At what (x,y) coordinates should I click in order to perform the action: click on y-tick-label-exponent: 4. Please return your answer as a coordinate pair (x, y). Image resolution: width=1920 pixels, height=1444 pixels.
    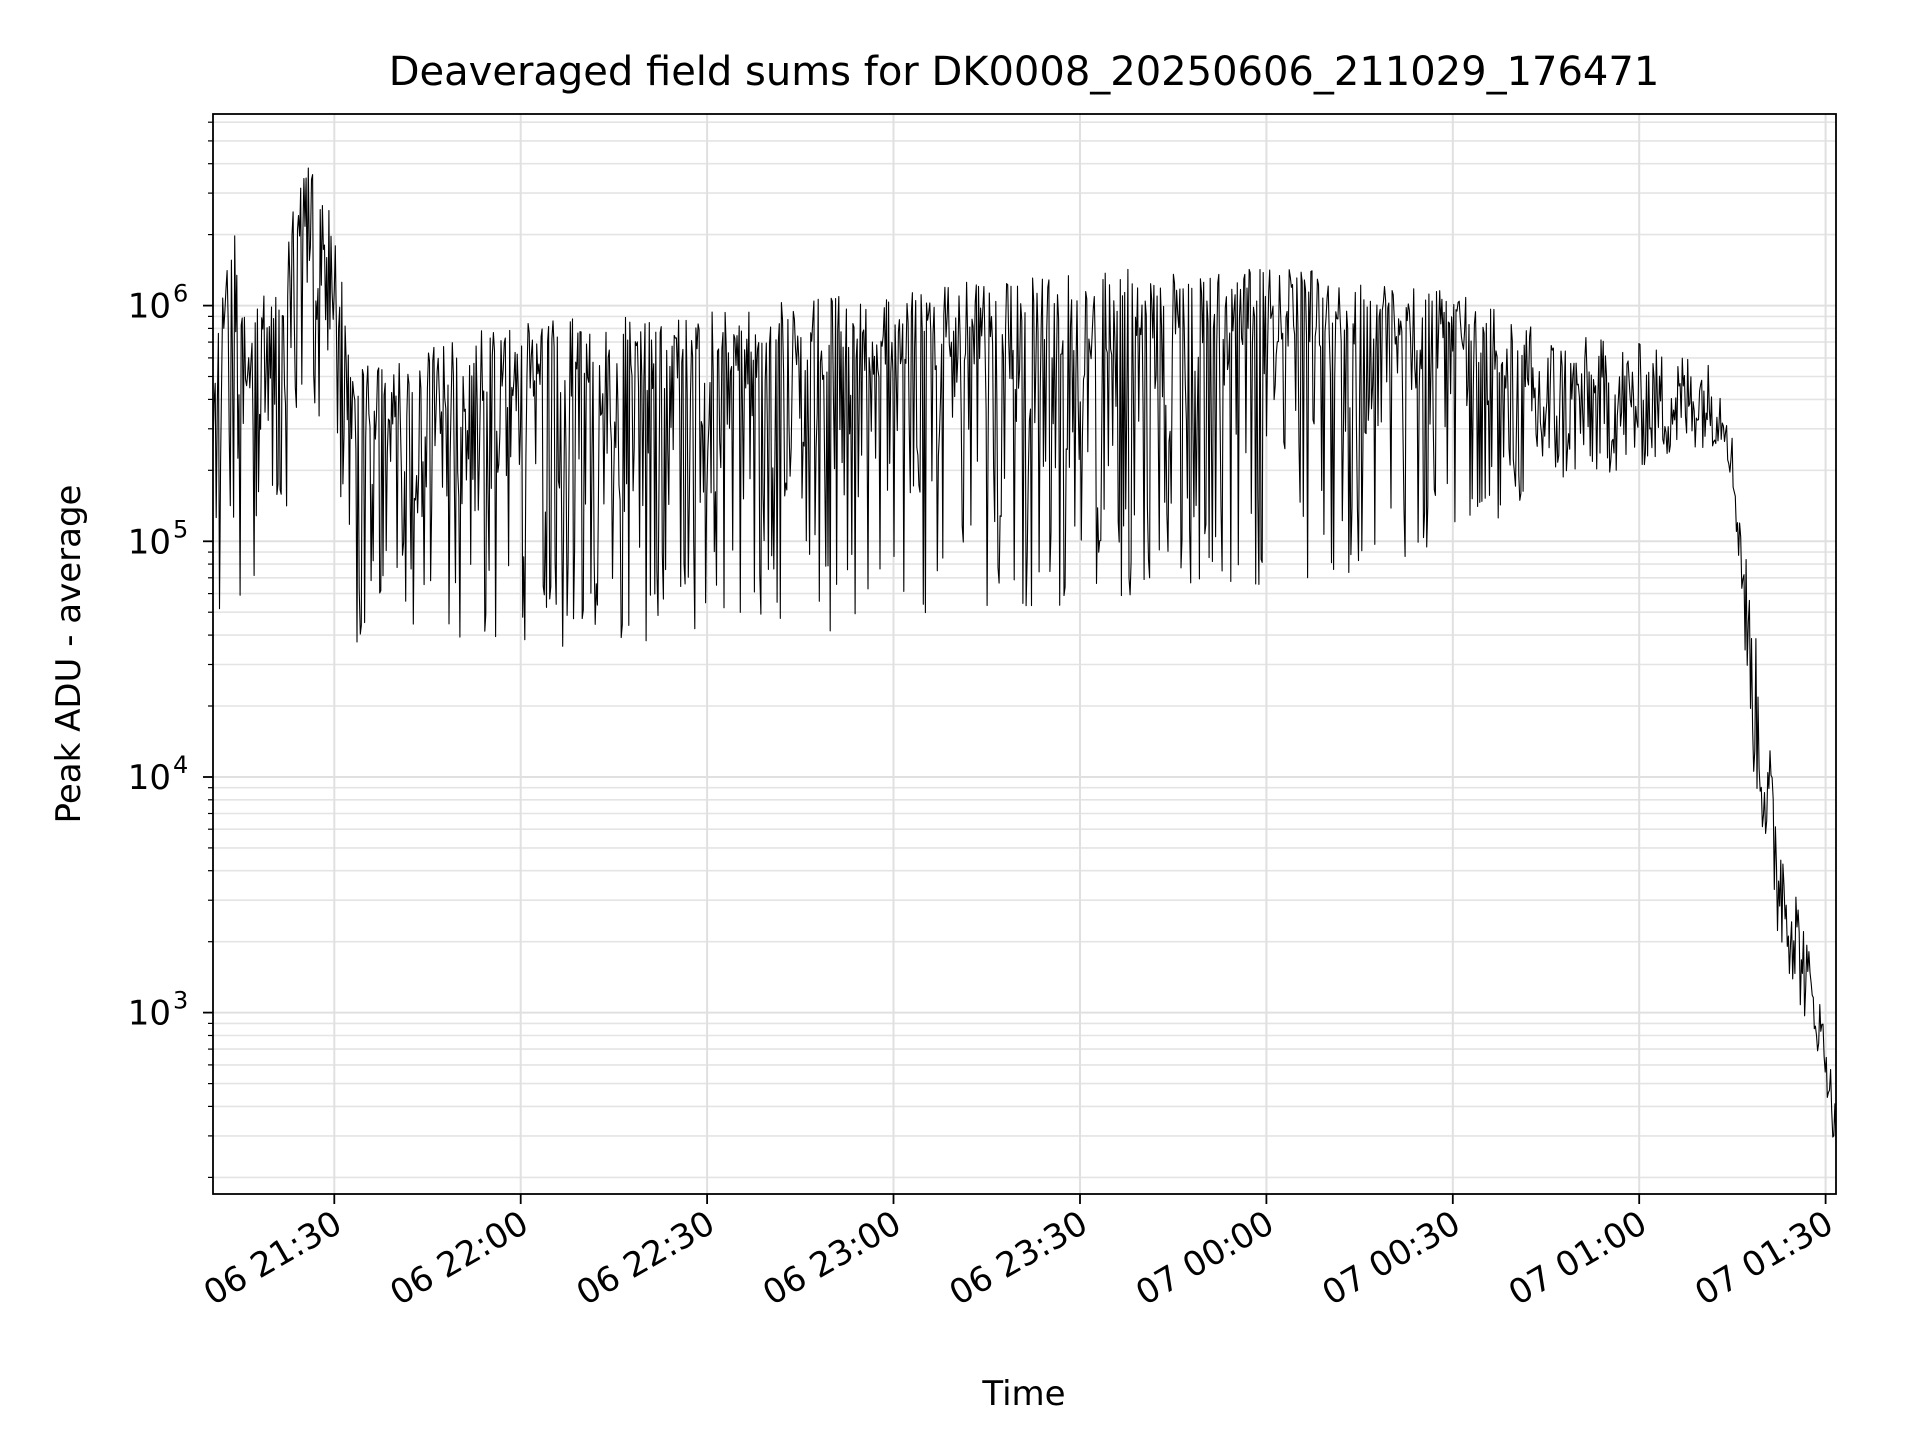
    Looking at the image, I should click on (180, 765).